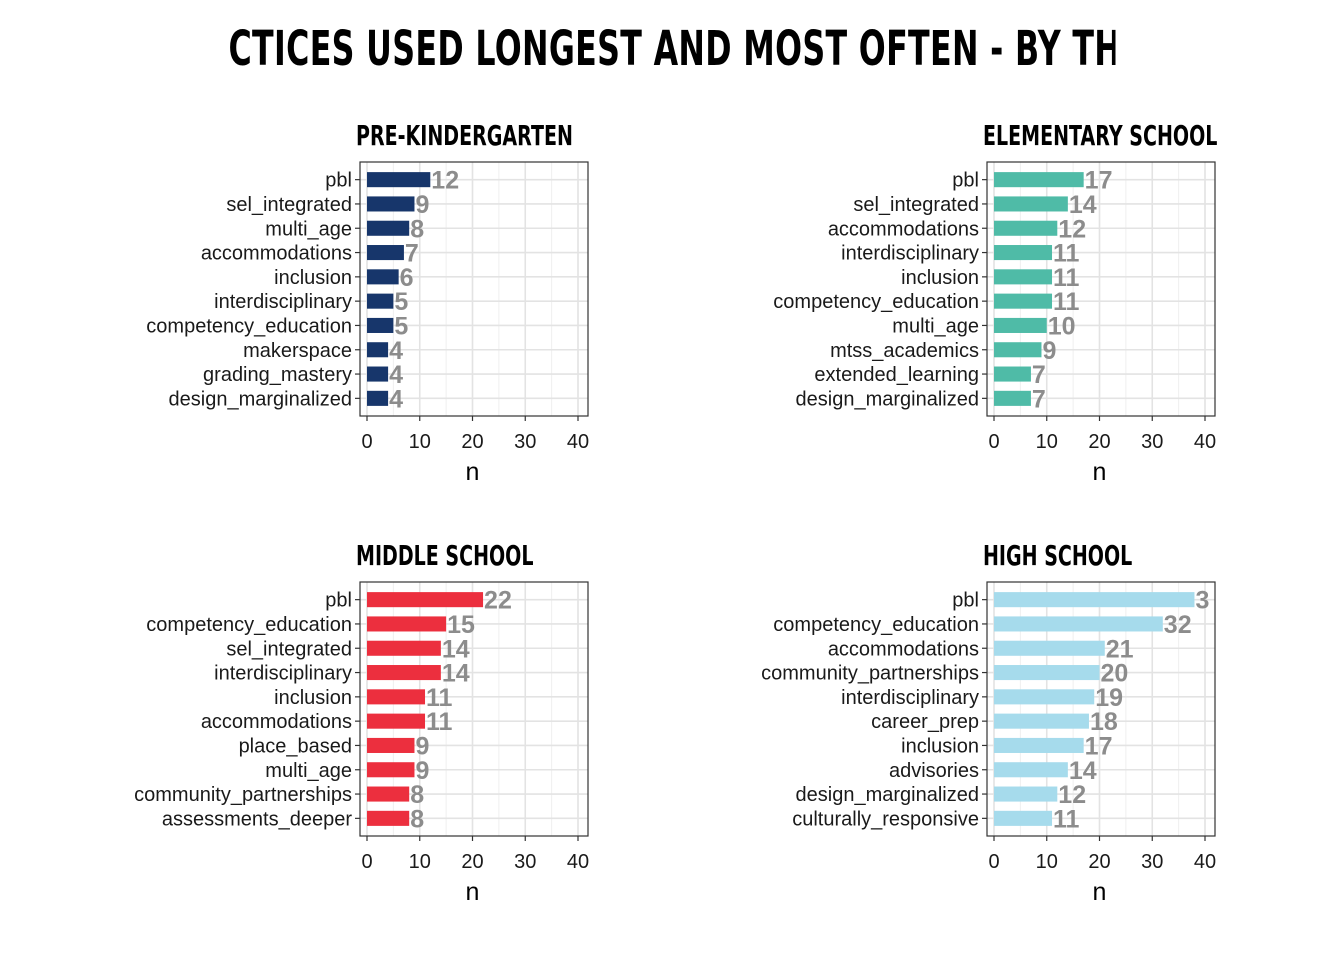 This screenshot has height=960, width=1344. Describe the element at coordinates (396, 351) in the screenshot. I see `data-label: 4` at that location.